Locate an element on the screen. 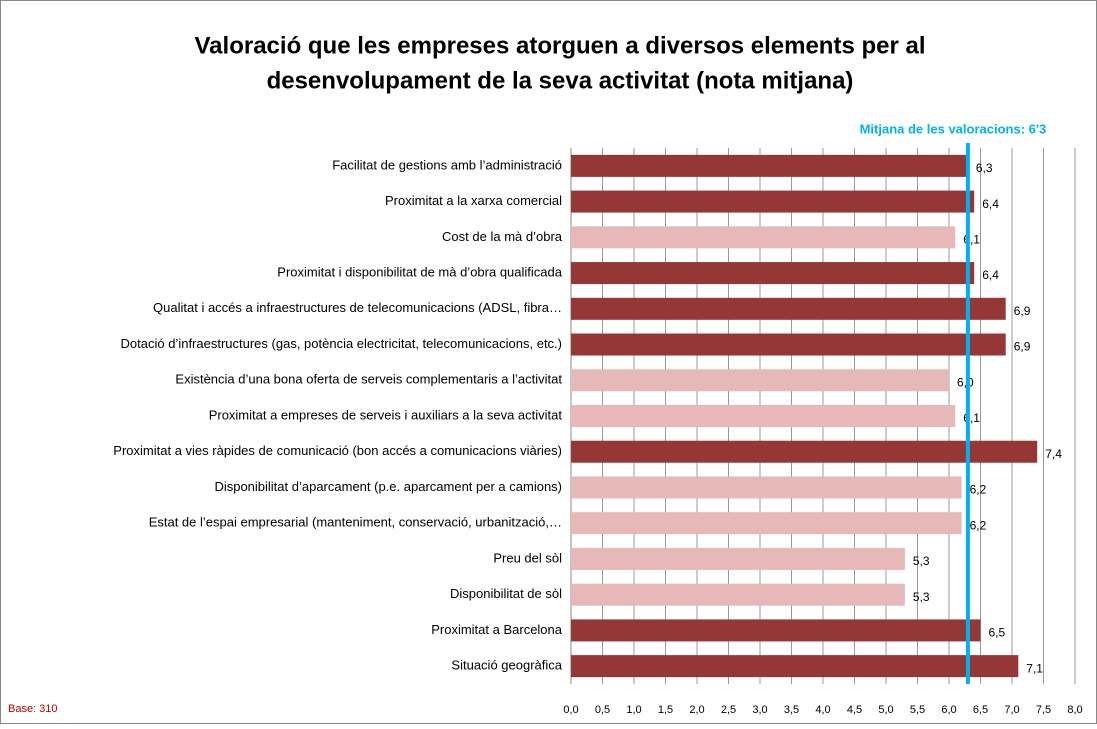 The width and height of the screenshot is (1097, 729). x-tick-label: 2,0 is located at coordinates (696, 710).